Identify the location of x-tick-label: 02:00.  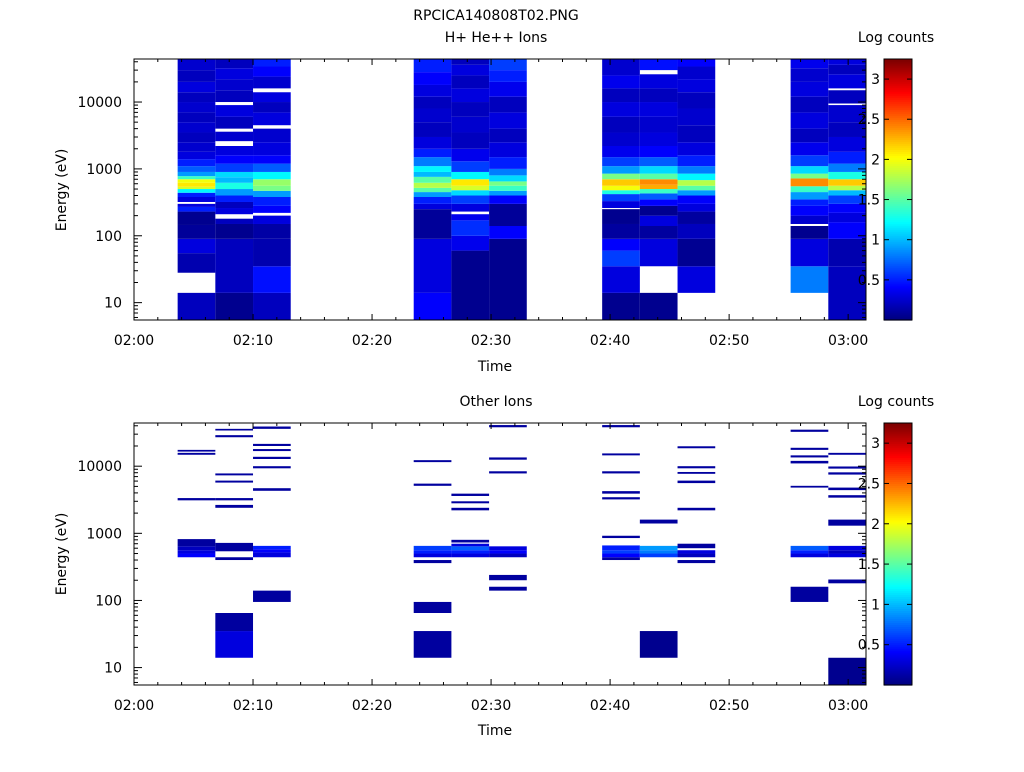
(134, 706).